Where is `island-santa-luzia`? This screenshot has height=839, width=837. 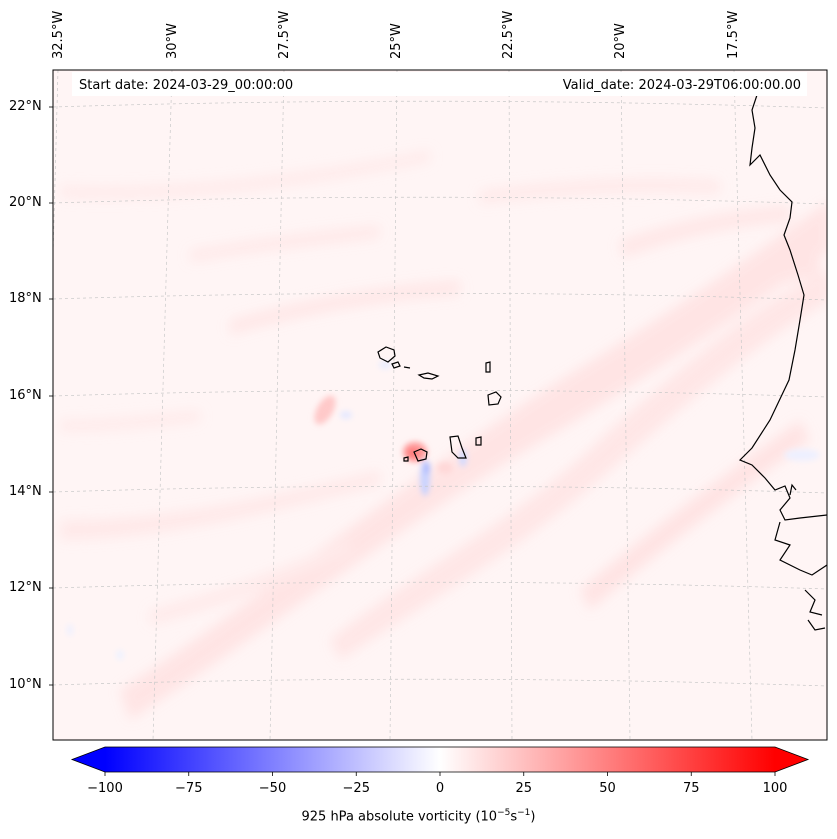 island-santa-luzia is located at coordinates (407, 367).